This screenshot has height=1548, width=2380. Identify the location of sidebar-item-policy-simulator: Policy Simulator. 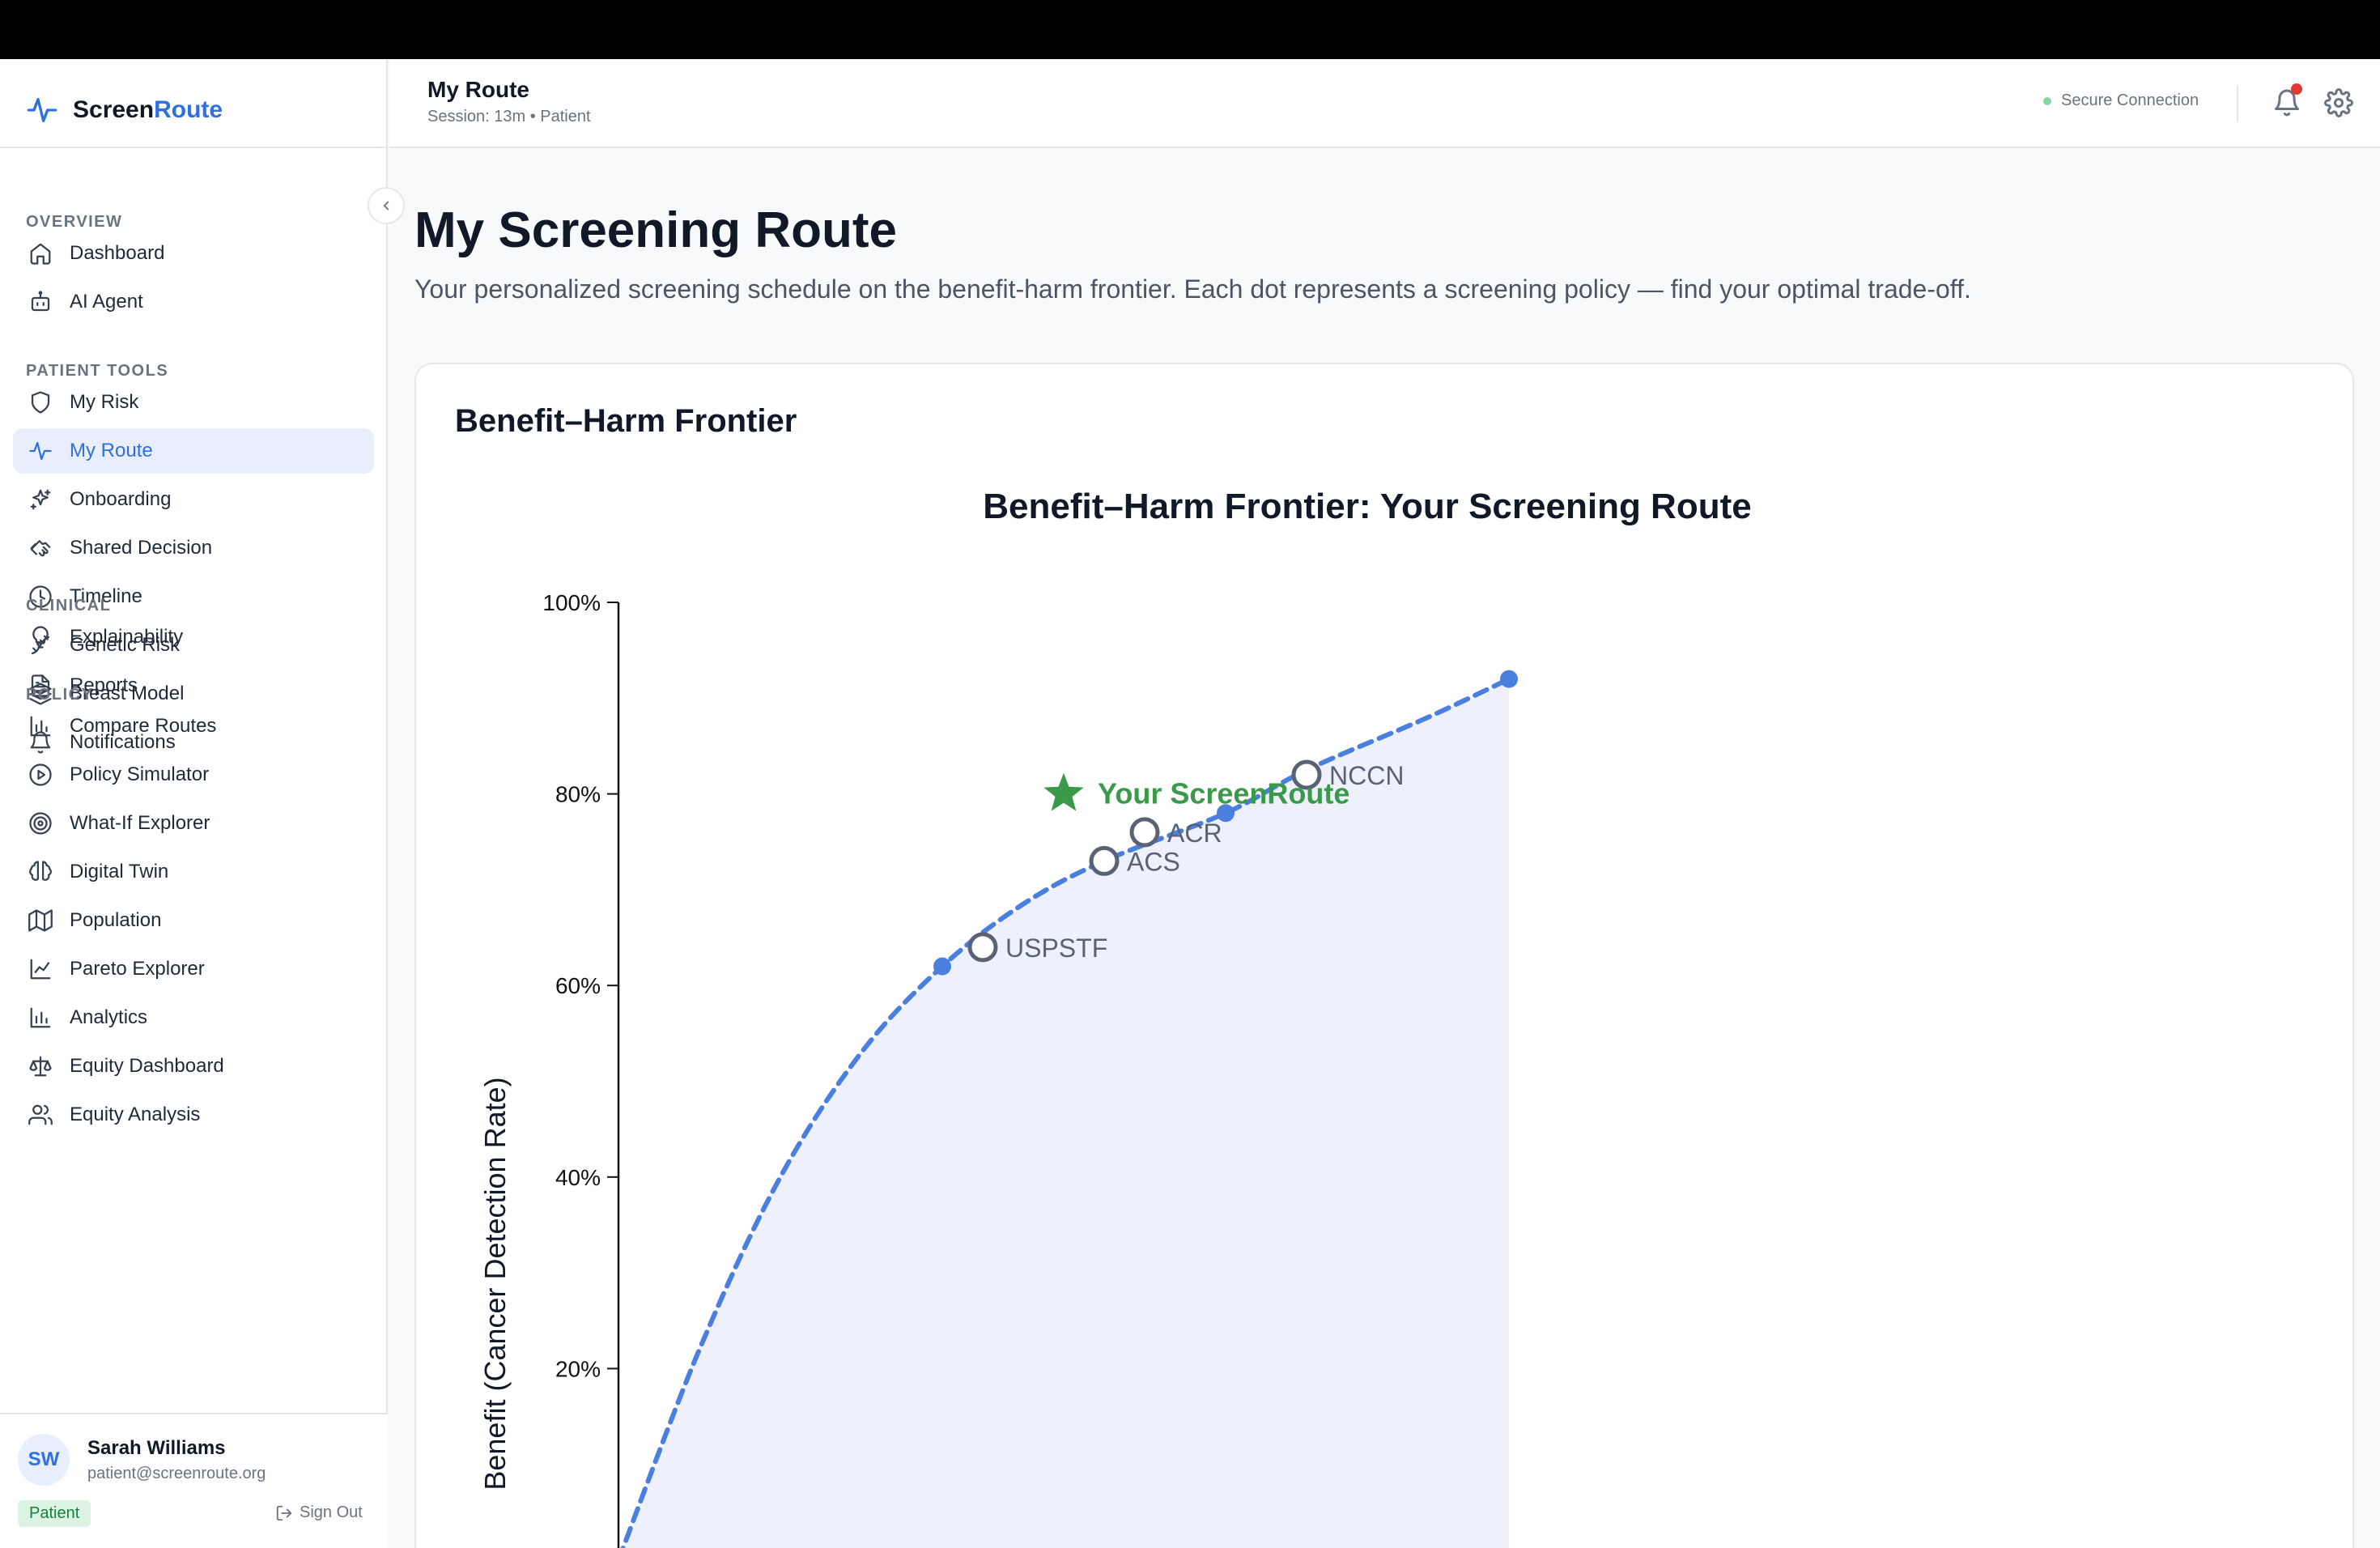
(193, 775).